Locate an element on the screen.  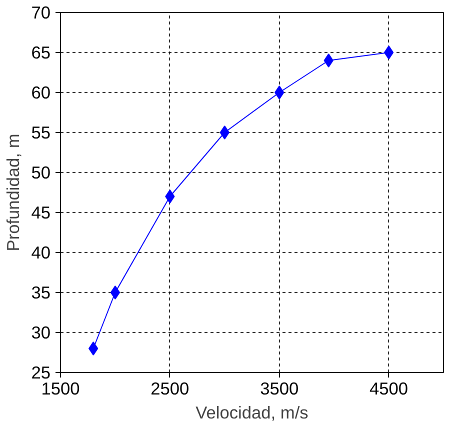
y-tick-label: 55 is located at coordinates (41, 132).